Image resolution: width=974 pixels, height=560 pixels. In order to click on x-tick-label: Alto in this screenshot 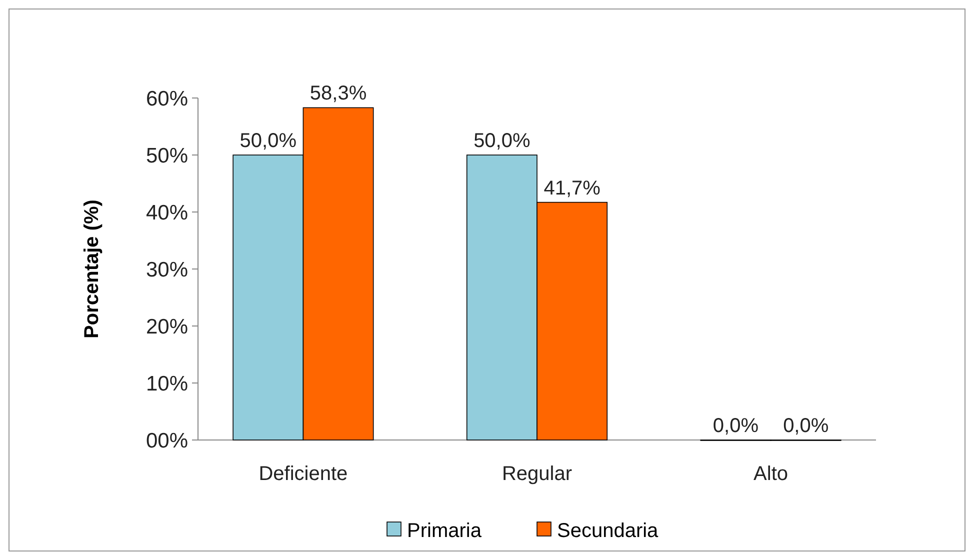, I will do `click(771, 474)`.